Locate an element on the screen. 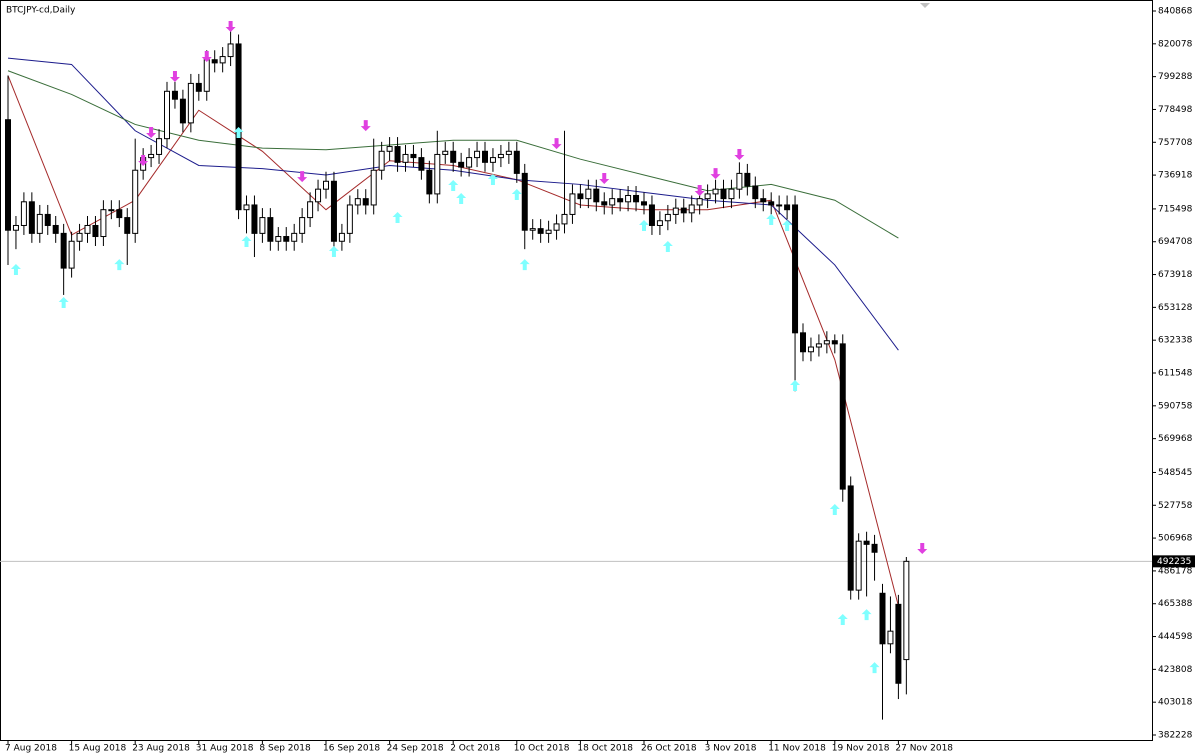 Image resolution: width=1196 pixels, height=756 pixels. y-tick-label: 590758 is located at coordinates (1175, 406).